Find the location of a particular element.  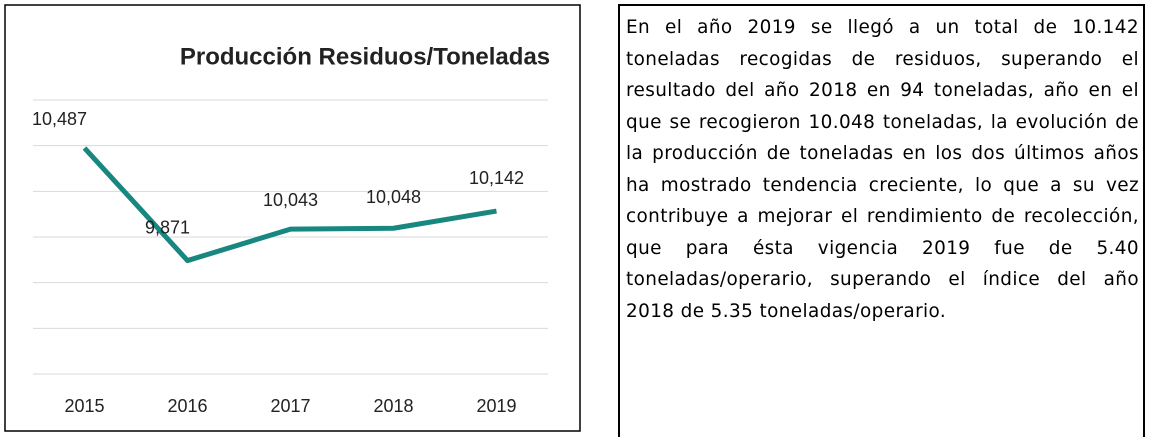

data-label: 9,871 is located at coordinates (167, 227).